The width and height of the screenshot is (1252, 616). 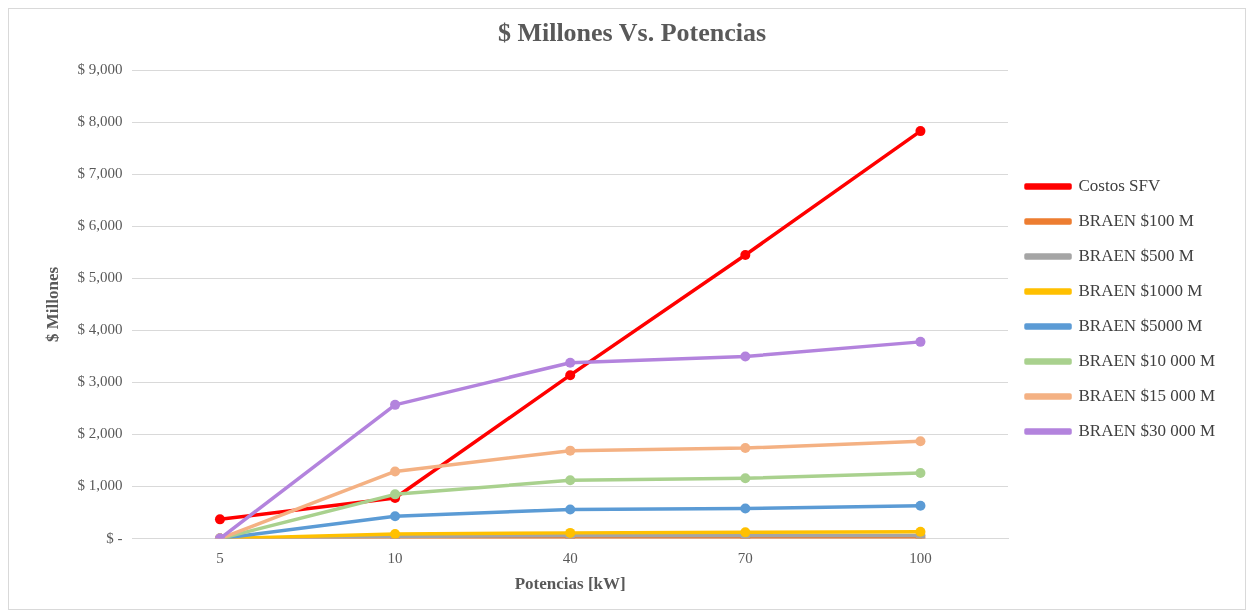 What do you see at coordinates (100, 485) in the screenshot?
I see `y-tick-label: $ 1,000` at bounding box center [100, 485].